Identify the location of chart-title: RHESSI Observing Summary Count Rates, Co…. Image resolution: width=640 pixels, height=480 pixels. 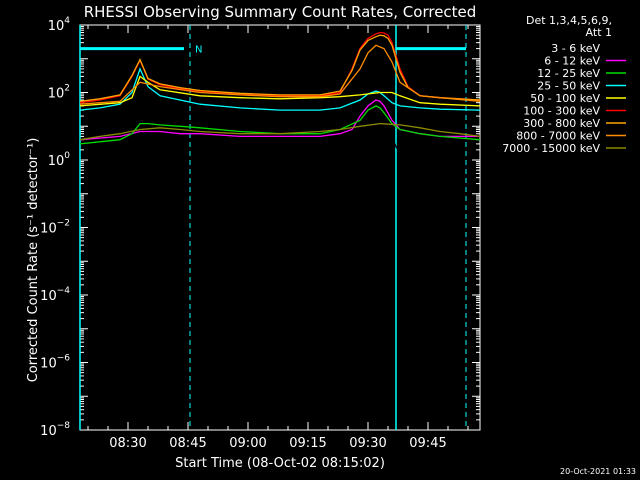
(280, 12).